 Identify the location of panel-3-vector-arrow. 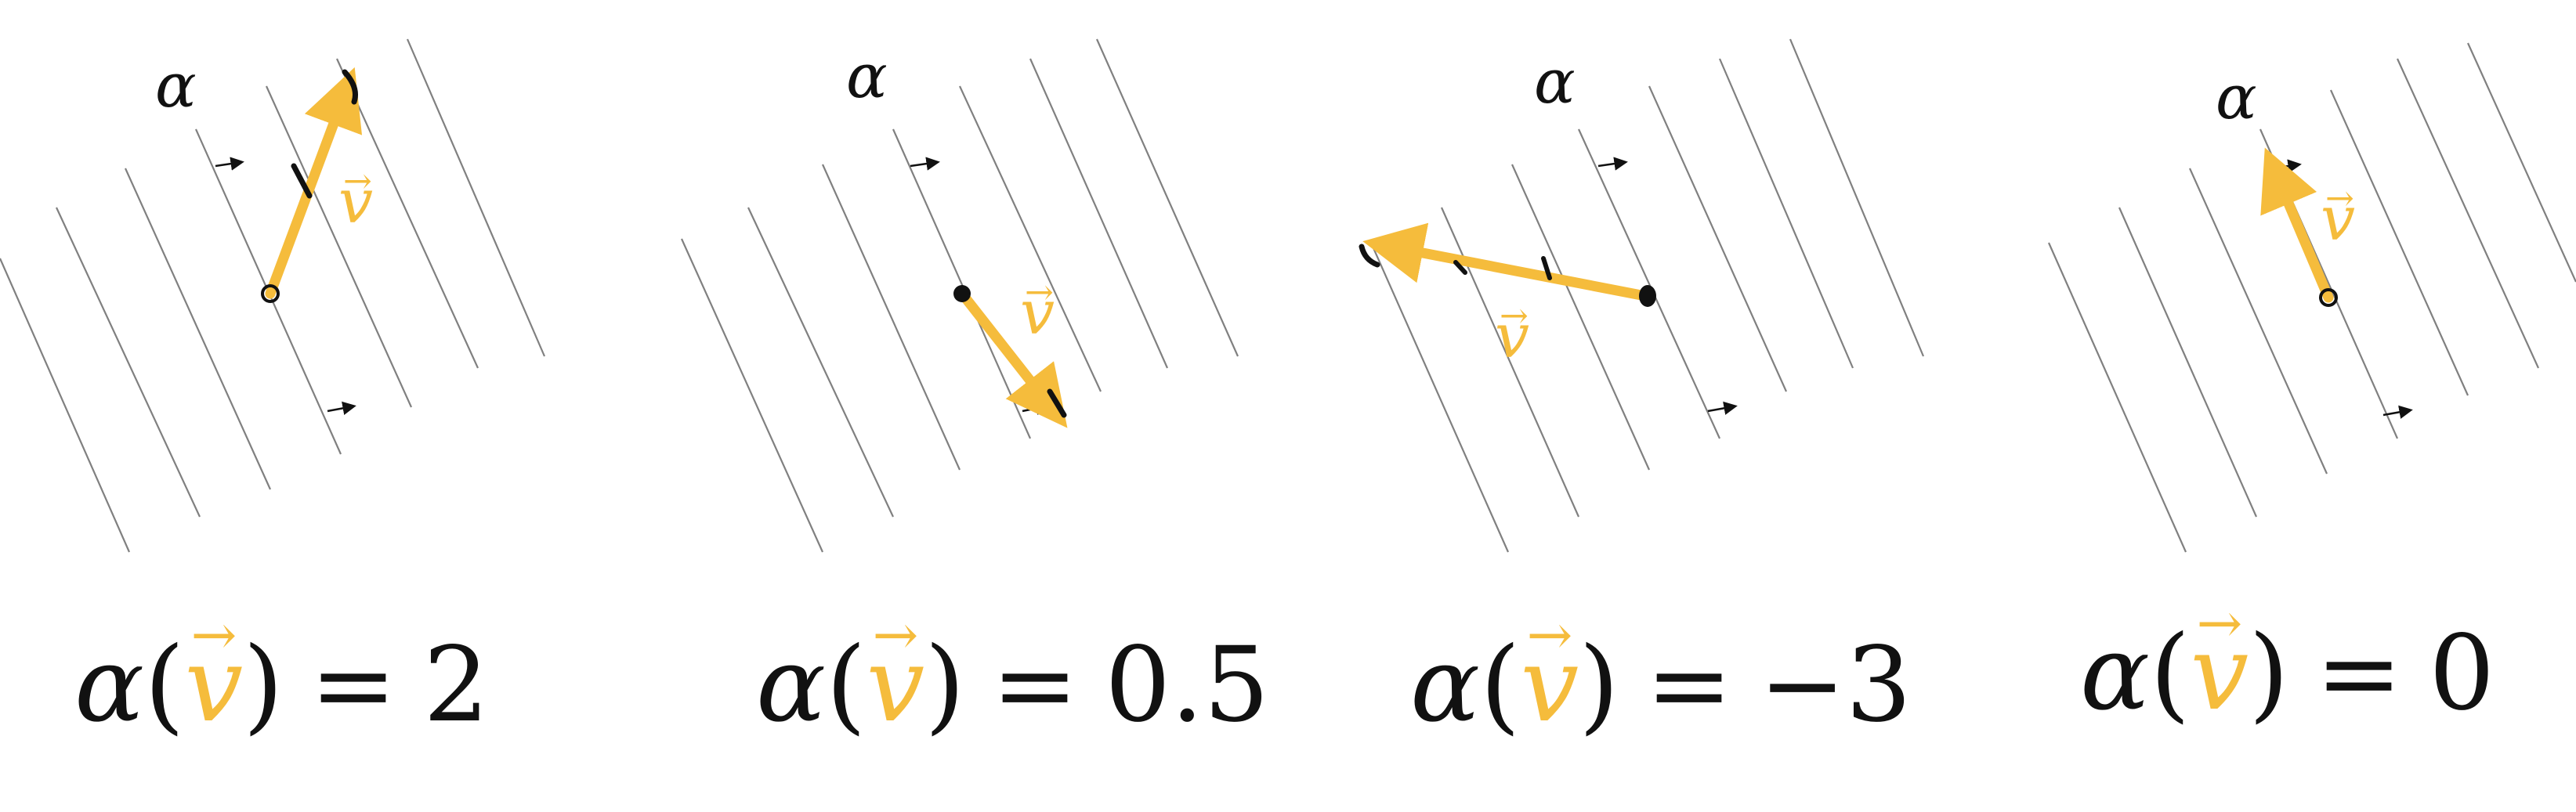
(1506, 261).